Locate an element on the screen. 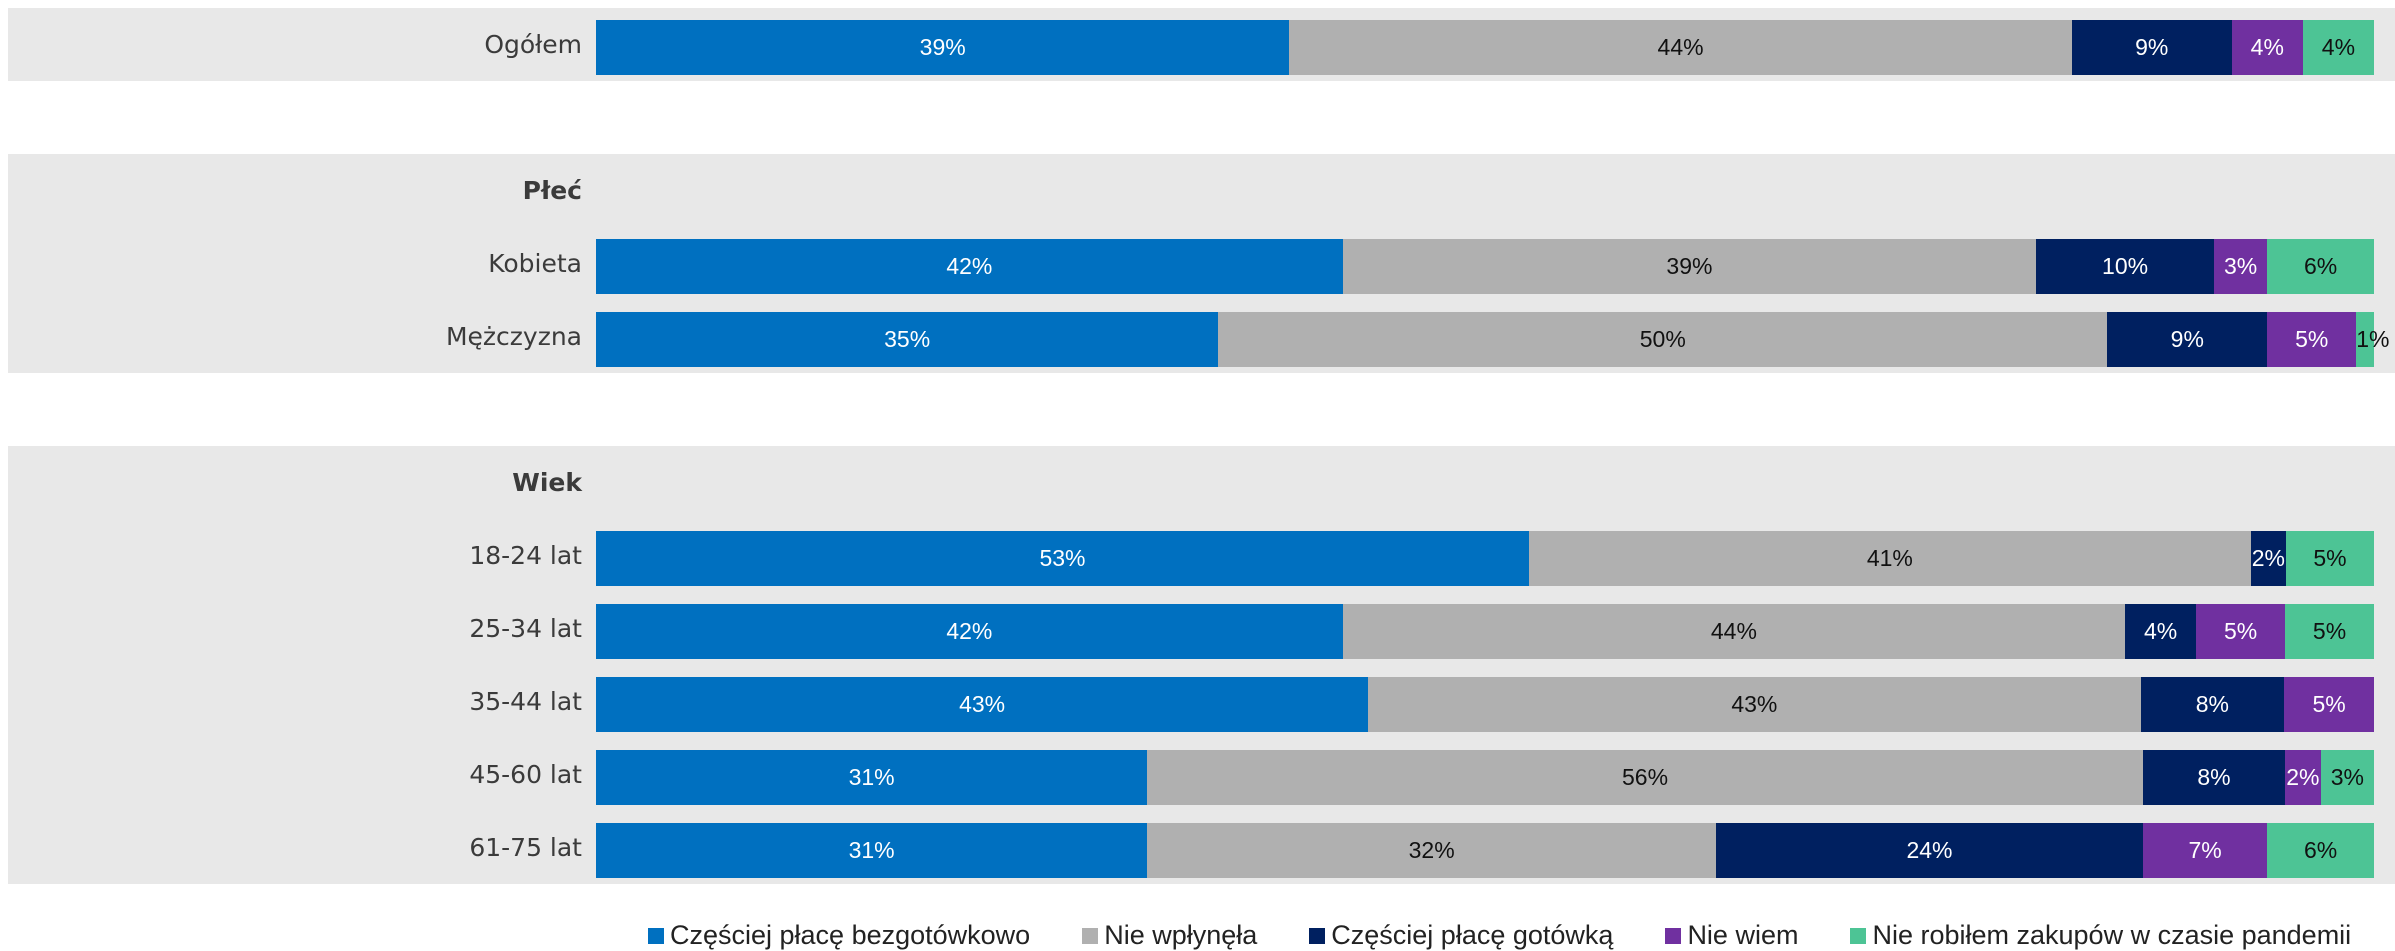  legend-item: Nie wiem is located at coordinates (1731, 935).